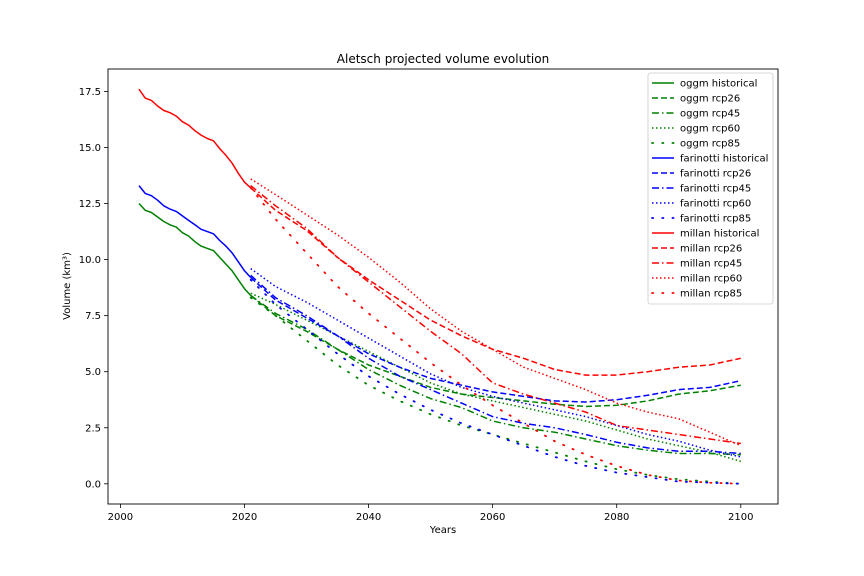 The width and height of the screenshot is (864, 576). Describe the element at coordinates (711, 264) in the screenshot. I see `legend-label: millan rcp45` at that location.